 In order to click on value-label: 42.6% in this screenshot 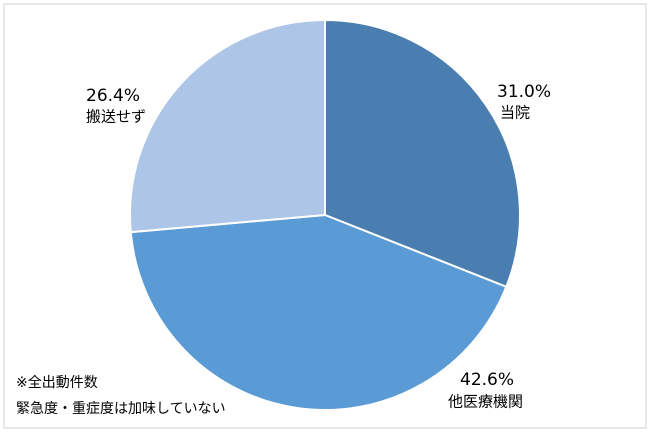, I will do `click(487, 380)`.